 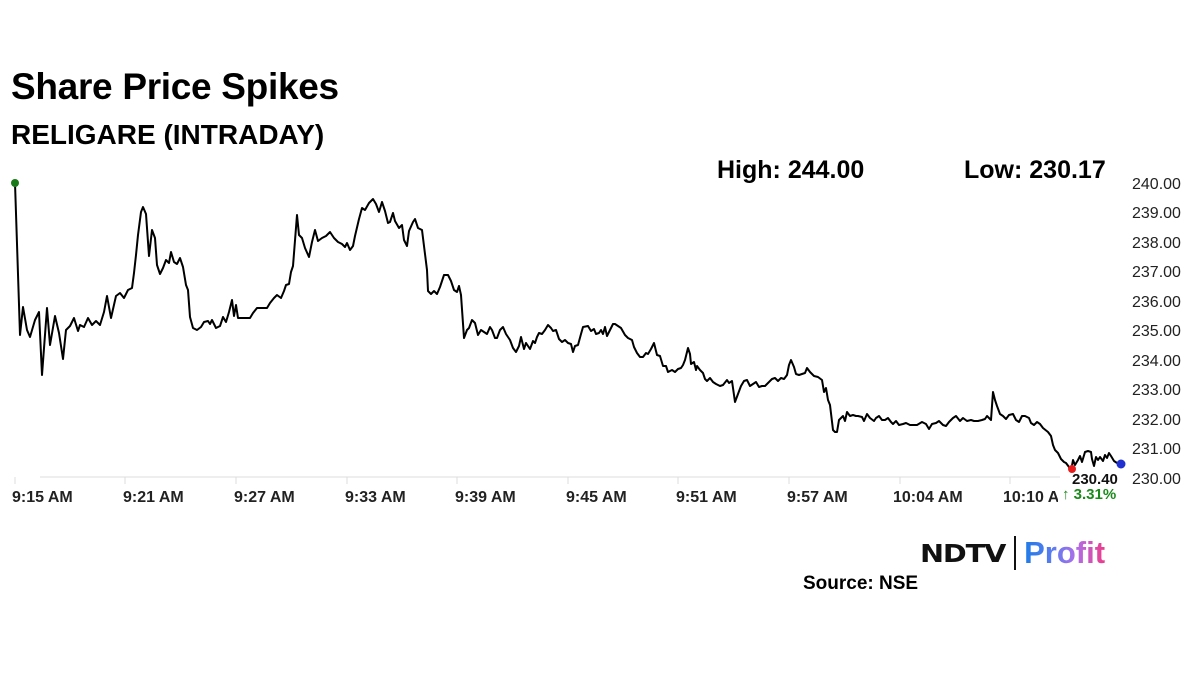 I want to click on y-tick: 230.00, so click(x=1156, y=479).